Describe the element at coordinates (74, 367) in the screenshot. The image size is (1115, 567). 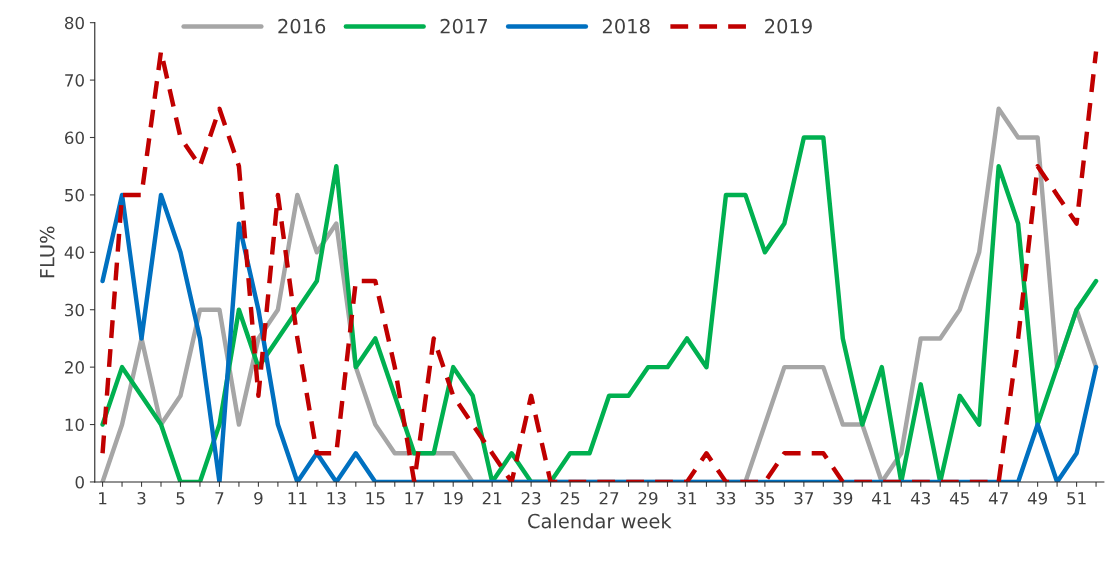
I see `y-tick-label: 20` at that location.